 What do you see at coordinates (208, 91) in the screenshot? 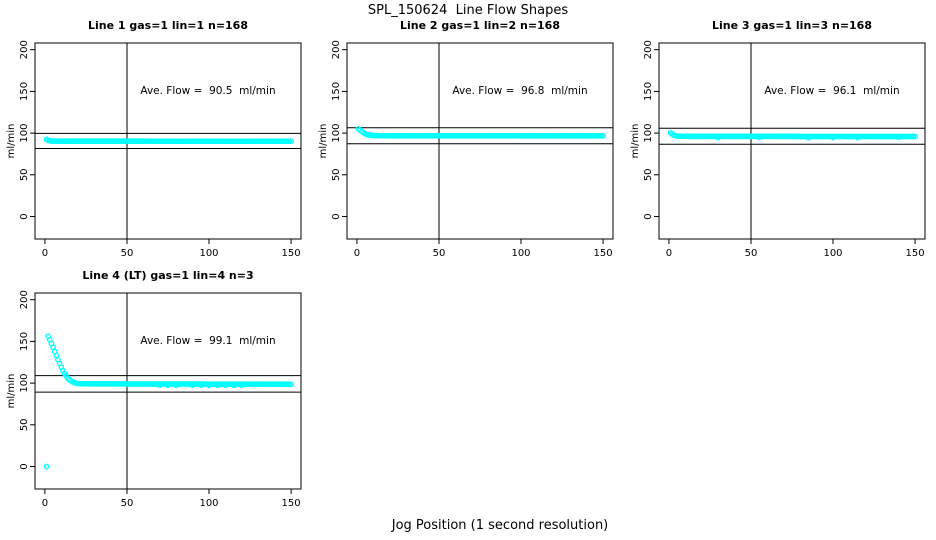
I see `ave-flow-annotation: Ave. Flow = 90.5 ml/min` at bounding box center [208, 91].